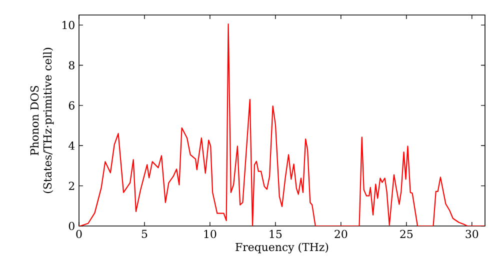 Image resolution: width=500 pixels, height=280 pixels. I want to click on x-tick-label: 20, so click(341, 234).